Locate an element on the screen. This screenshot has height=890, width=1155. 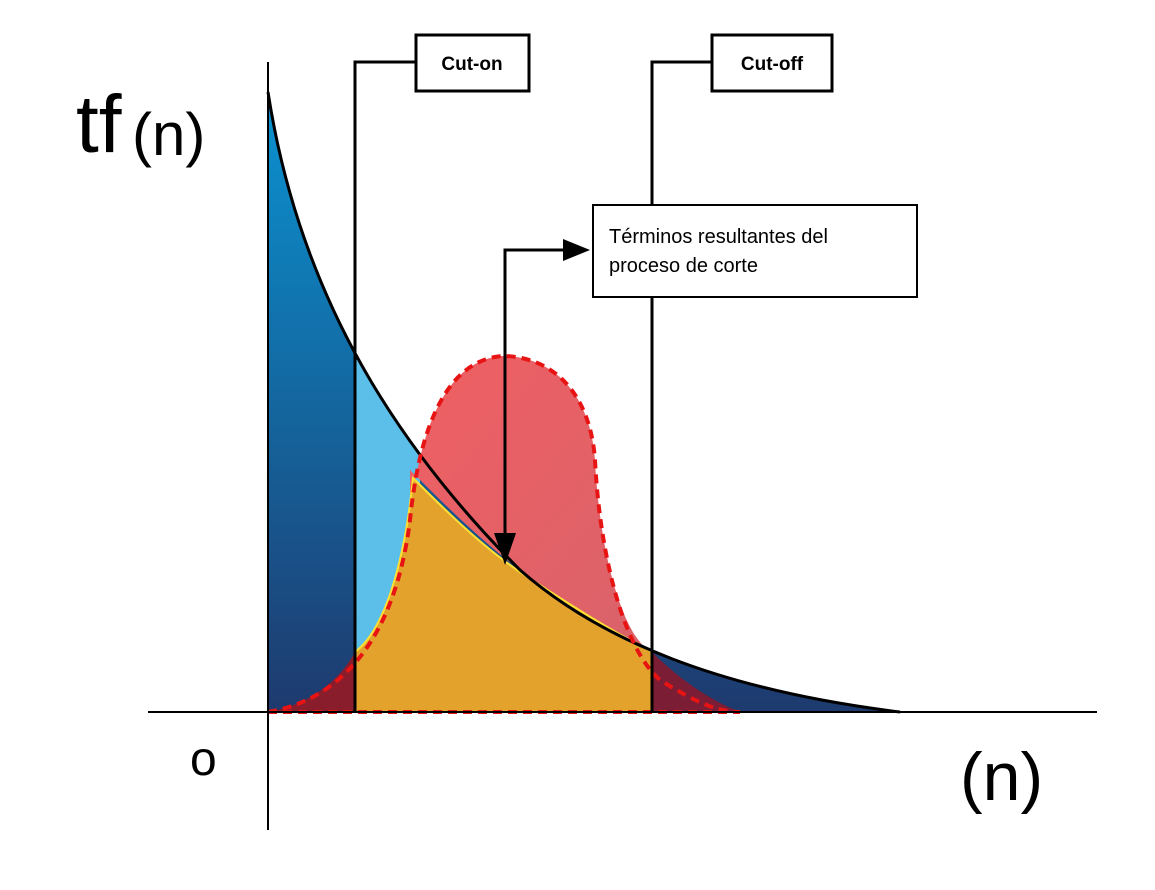
cut-on-box is located at coordinates (472, 63).